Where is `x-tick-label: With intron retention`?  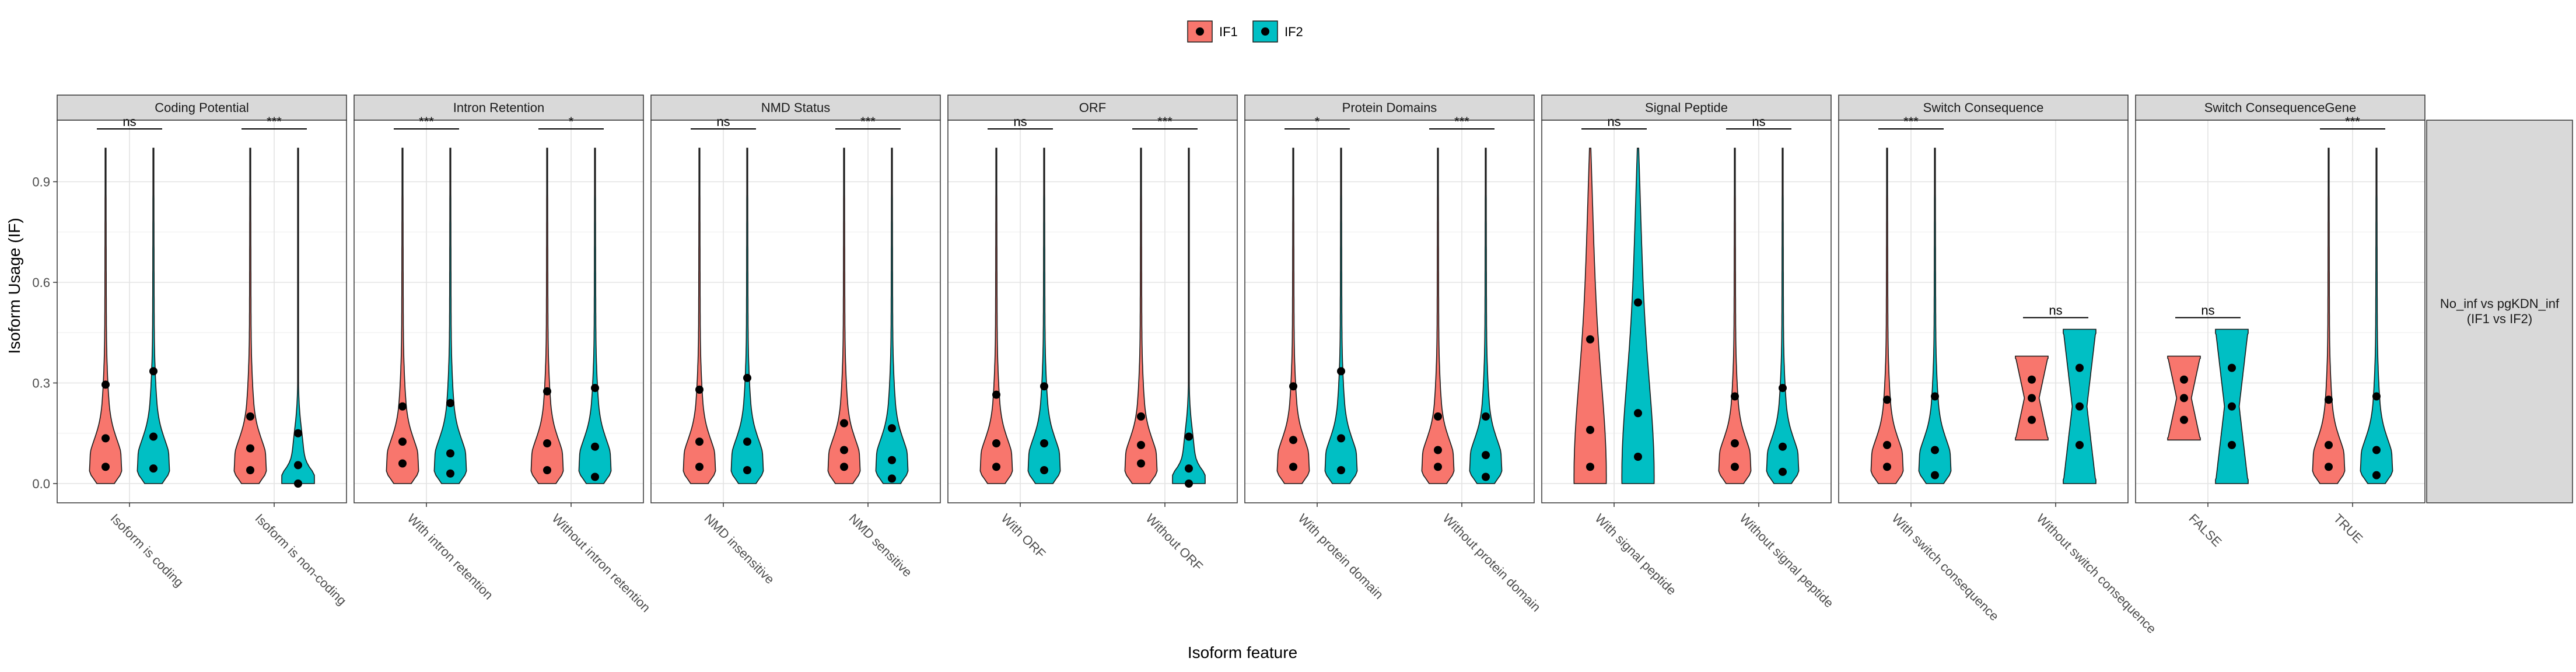
x-tick-label: With intron retention is located at coordinates (450, 557).